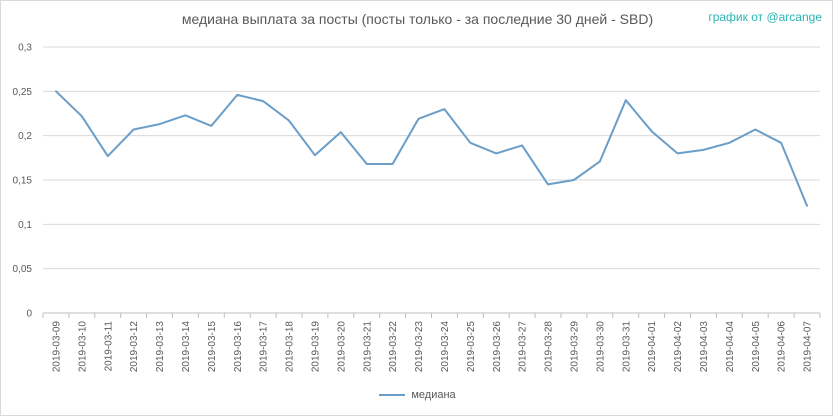 The height and width of the screenshot is (417, 833). Describe the element at coordinates (756, 347) in the screenshot. I see `x-tick-label: 2019-04-05` at that location.